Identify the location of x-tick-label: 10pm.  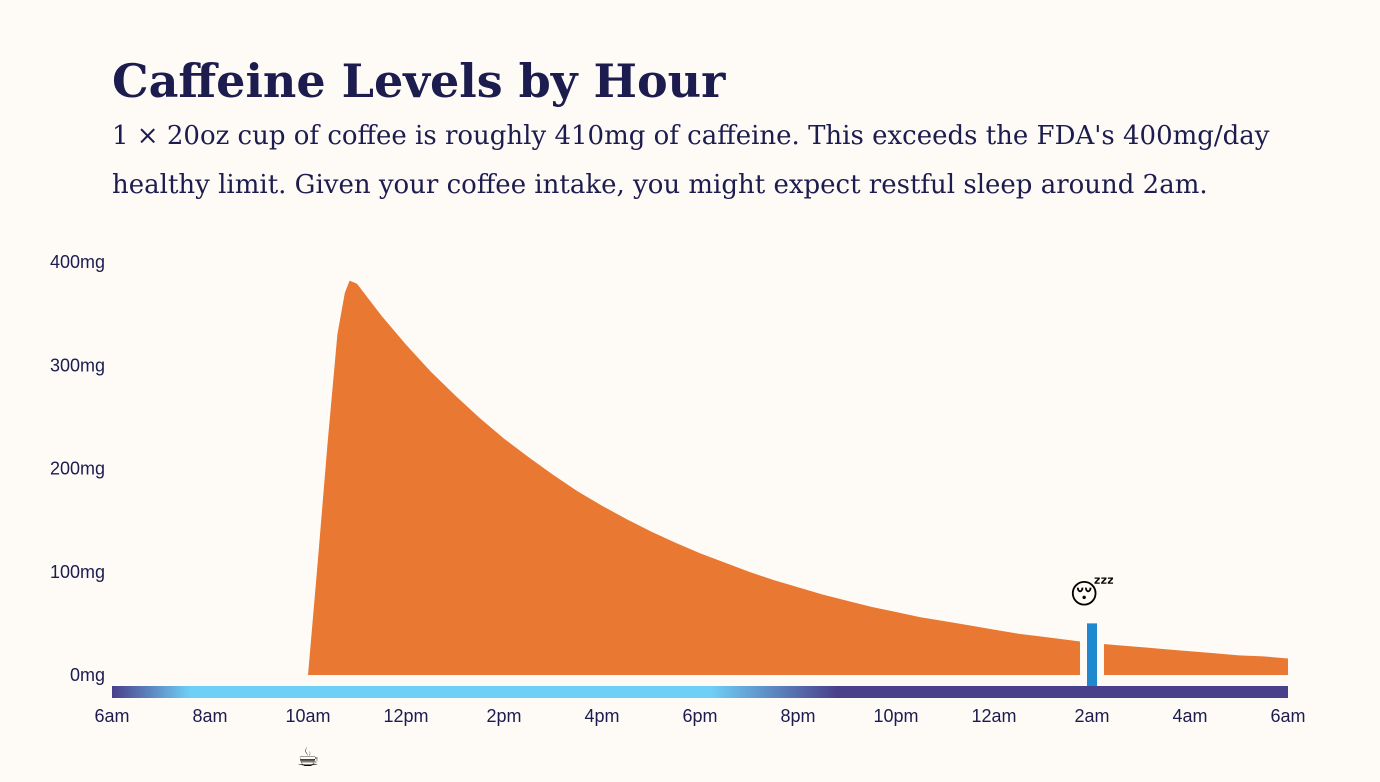
(895, 716).